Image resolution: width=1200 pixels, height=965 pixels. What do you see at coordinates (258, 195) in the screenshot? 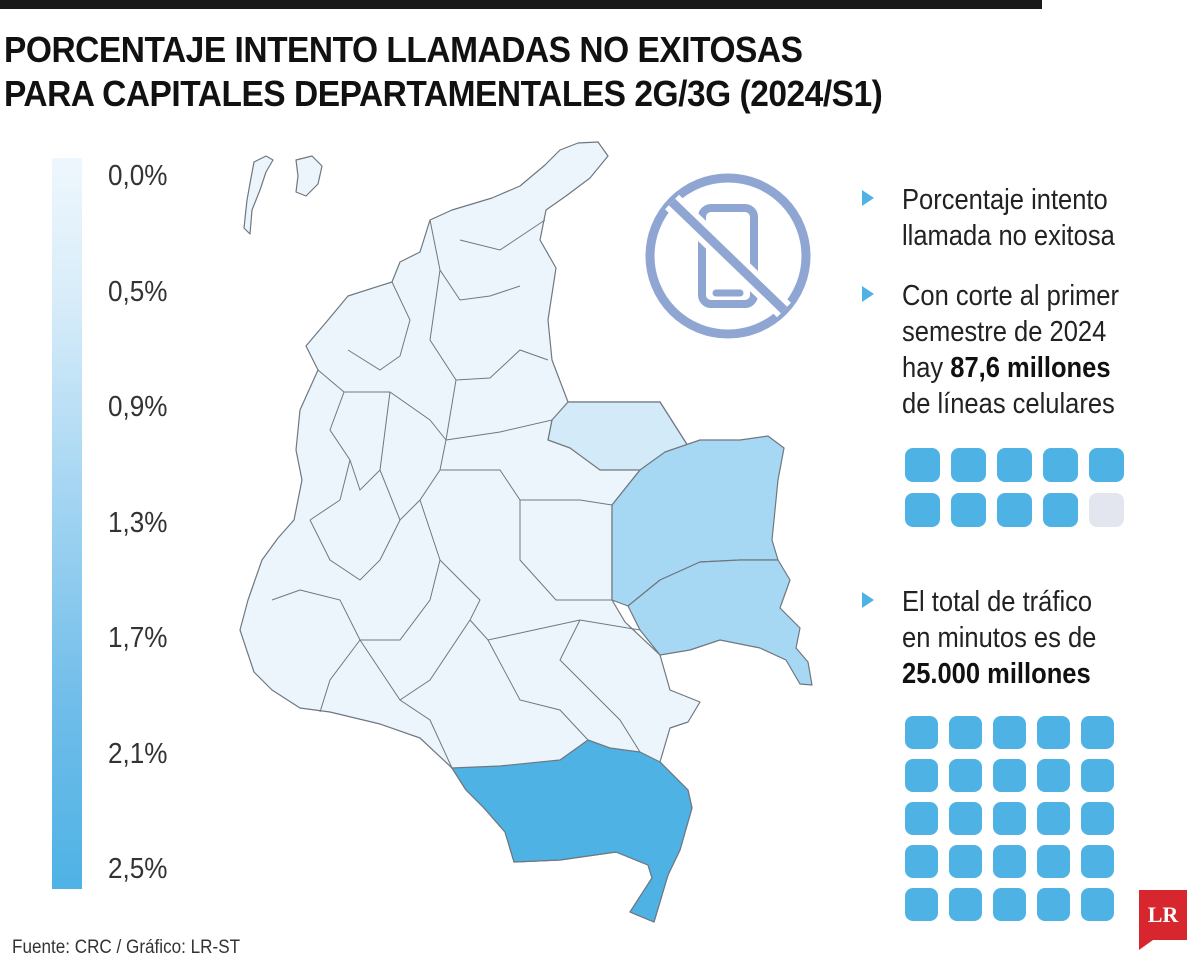
I see `region-san-andres` at bounding box center [258, 195].